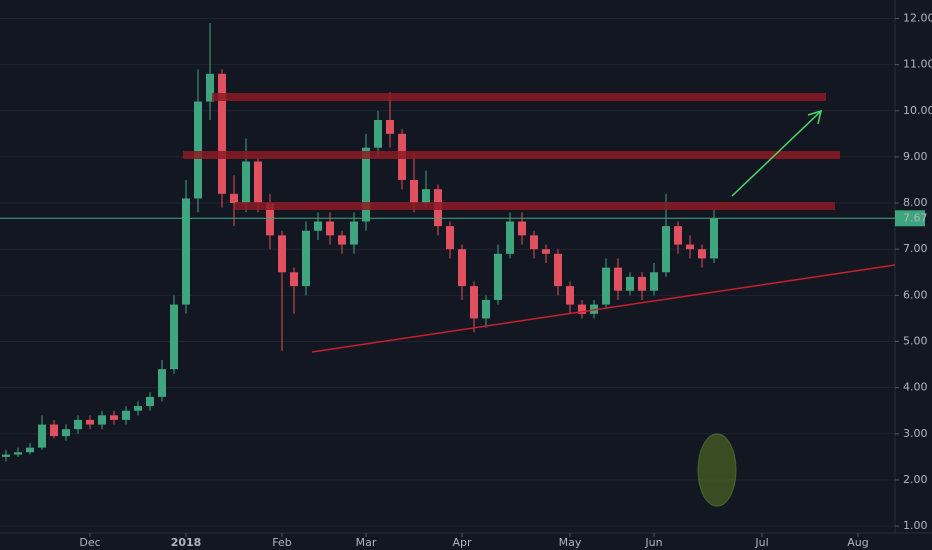  I want to click on y-tick-label: 8.00, so click(915, 202).